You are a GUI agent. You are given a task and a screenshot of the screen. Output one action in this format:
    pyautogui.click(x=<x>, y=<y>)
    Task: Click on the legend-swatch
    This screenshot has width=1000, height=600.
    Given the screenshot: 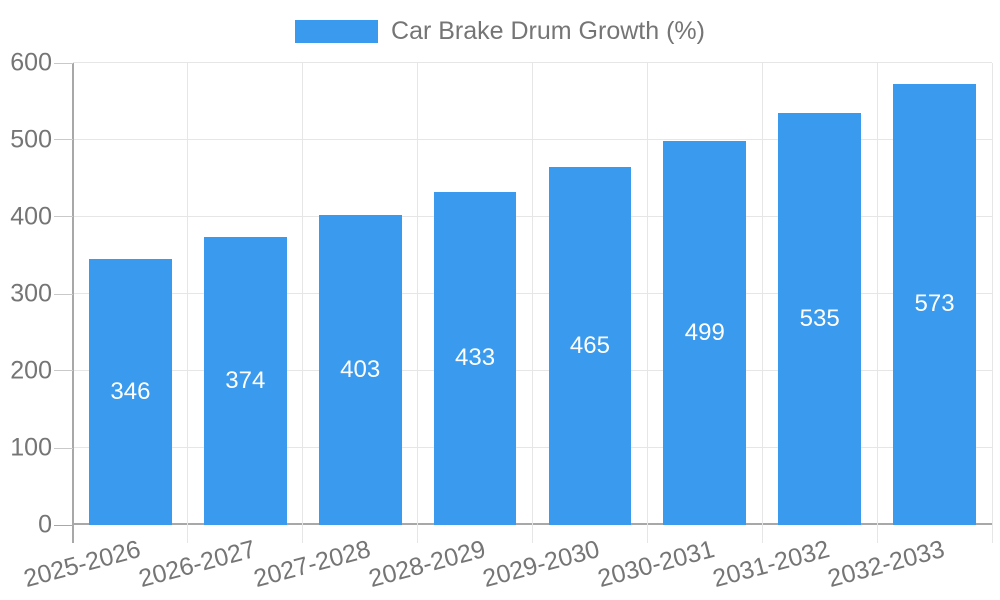 What is the action you would take?
    pyautogui.click(x=337, y=32)
    